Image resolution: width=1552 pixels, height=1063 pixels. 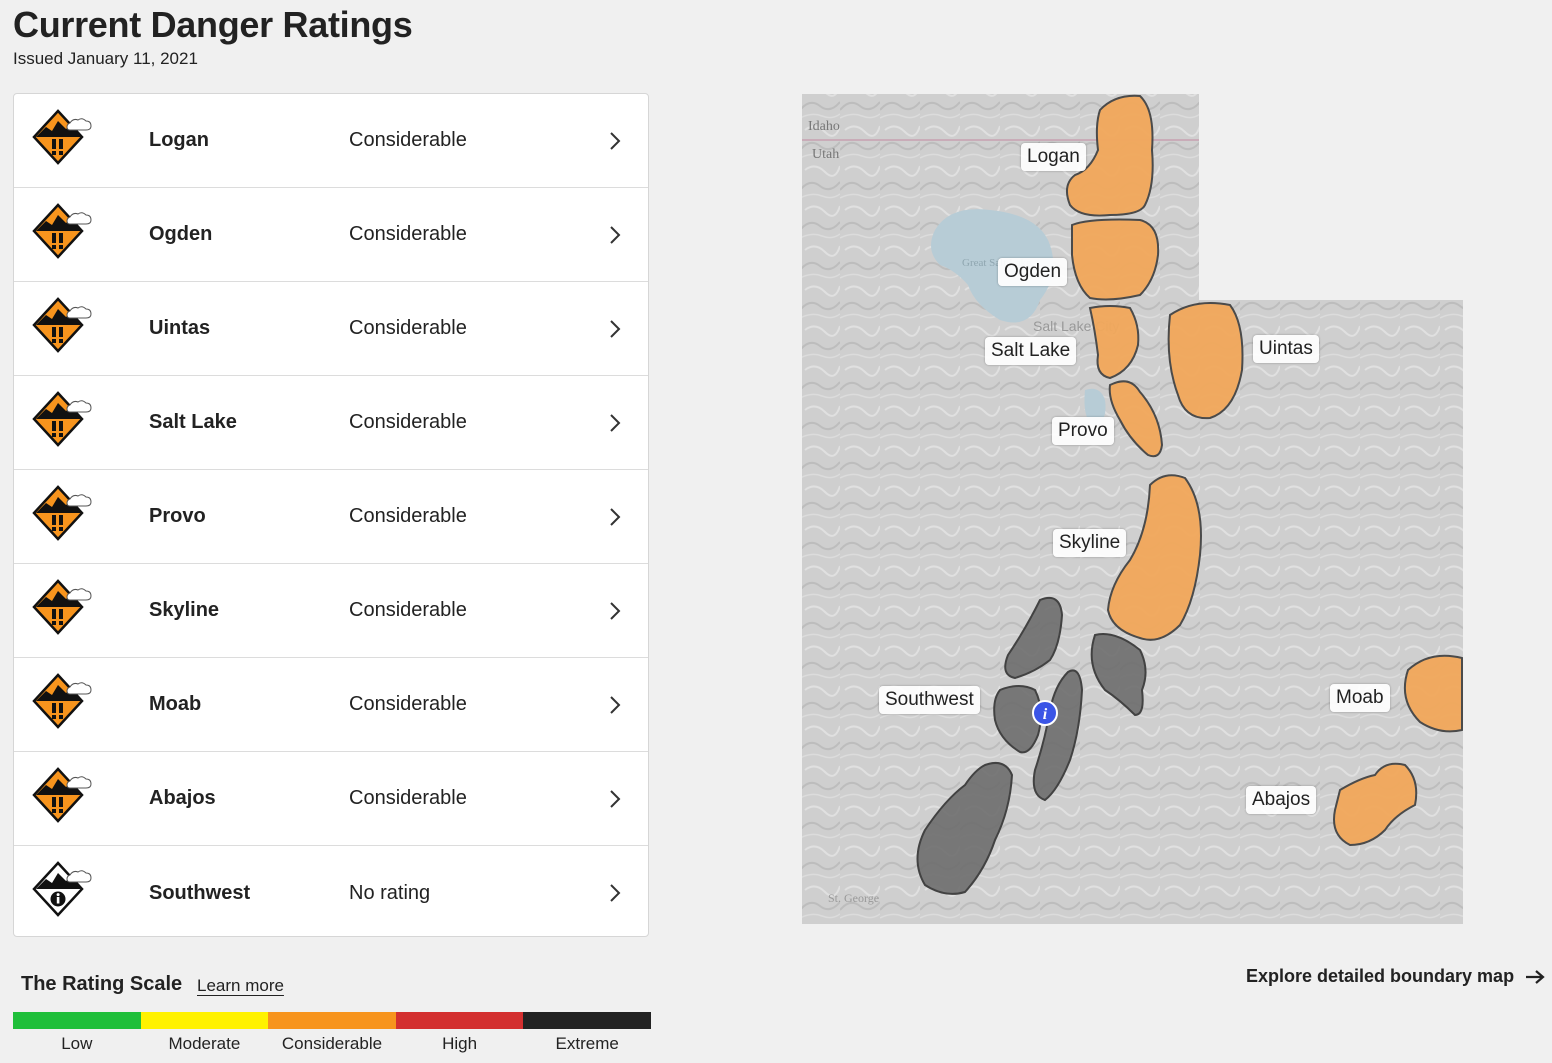 I want to click on region-row-provo: Provo Considerable, so click(x=331, y=517).